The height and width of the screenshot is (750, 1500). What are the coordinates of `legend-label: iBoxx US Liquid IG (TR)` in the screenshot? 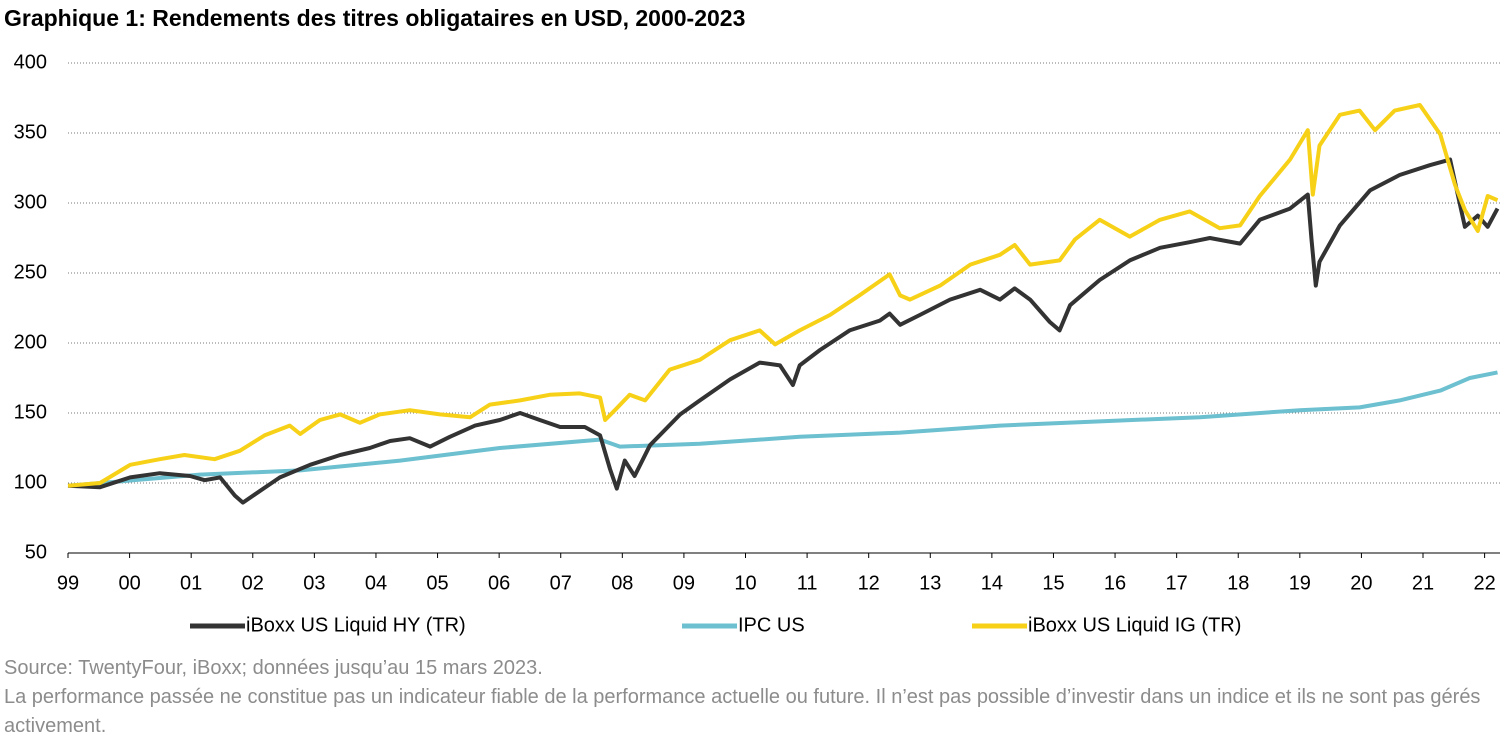 It's located at (1134, 625).